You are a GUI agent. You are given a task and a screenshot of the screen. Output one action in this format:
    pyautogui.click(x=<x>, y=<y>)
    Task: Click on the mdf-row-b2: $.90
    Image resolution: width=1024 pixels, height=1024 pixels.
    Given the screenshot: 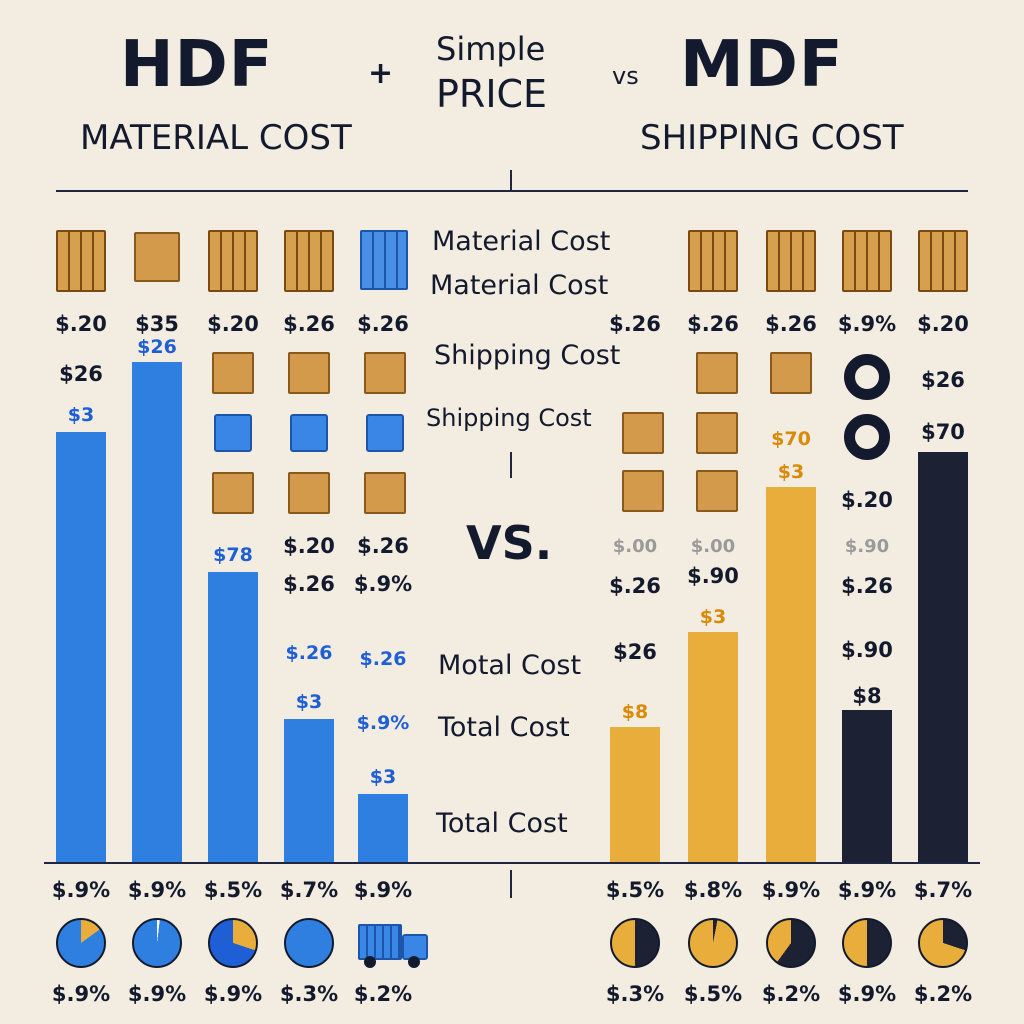 What is the action you would take?
    pyautogui.click(x=713, y=576)
    